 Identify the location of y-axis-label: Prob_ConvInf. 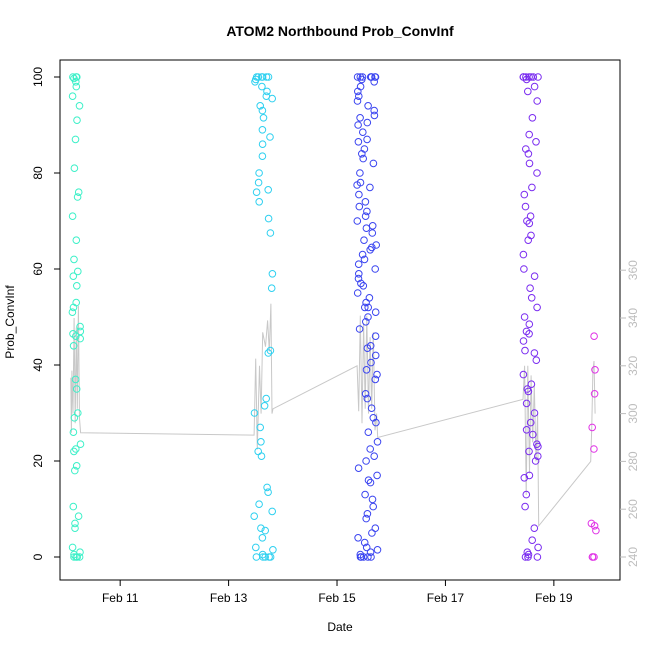
(10, 322).